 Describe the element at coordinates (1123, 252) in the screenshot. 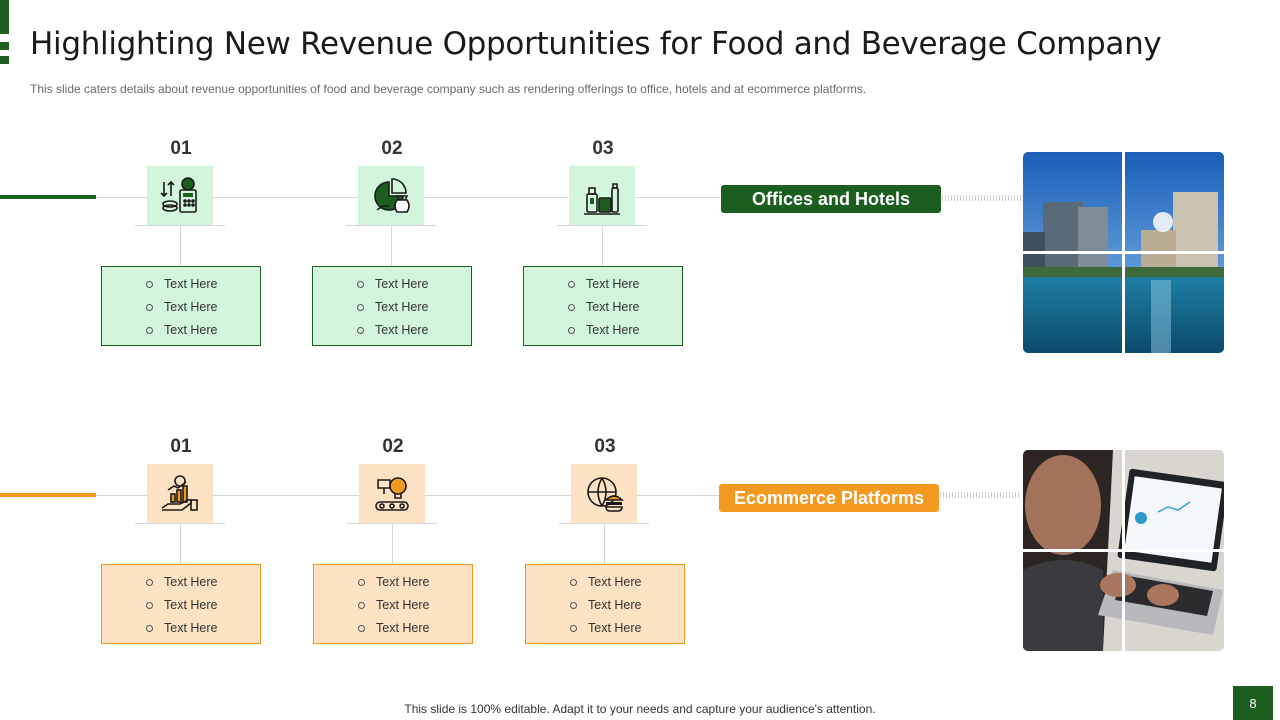

I see `city-waterfront-photo` at that location.